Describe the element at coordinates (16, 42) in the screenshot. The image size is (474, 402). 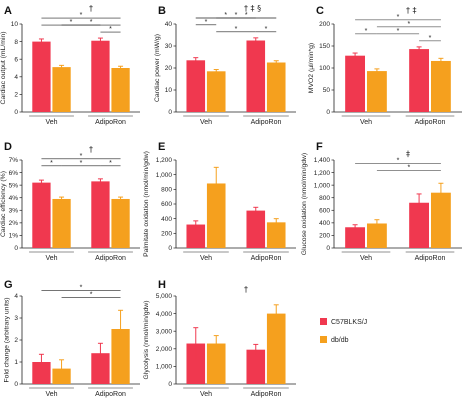
I see `y-tick-label: 8` at that location.